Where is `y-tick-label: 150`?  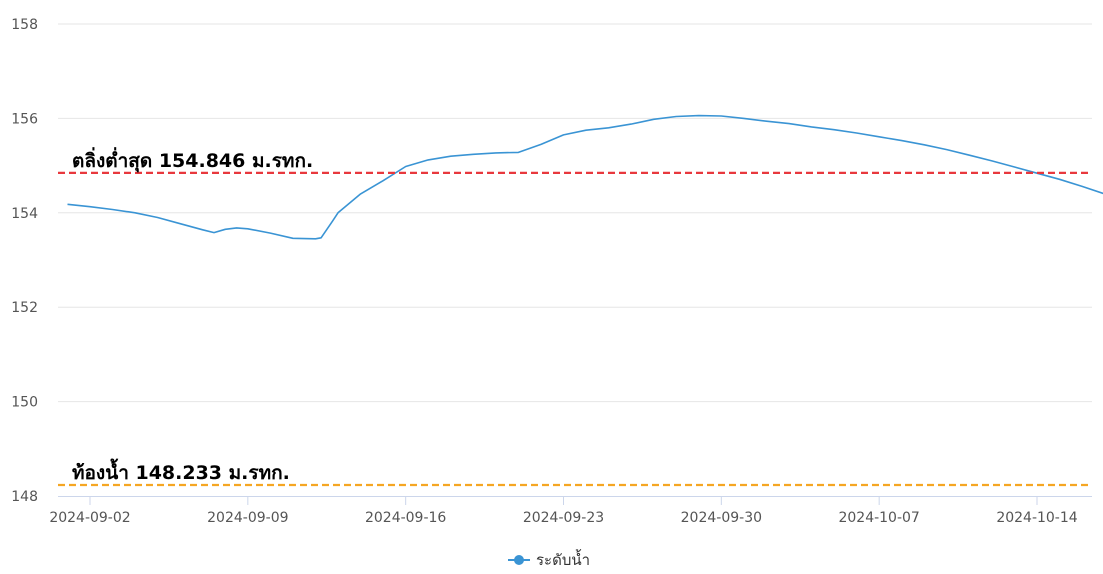 y-tick-label: 150 is located at coordinates (24, 403).